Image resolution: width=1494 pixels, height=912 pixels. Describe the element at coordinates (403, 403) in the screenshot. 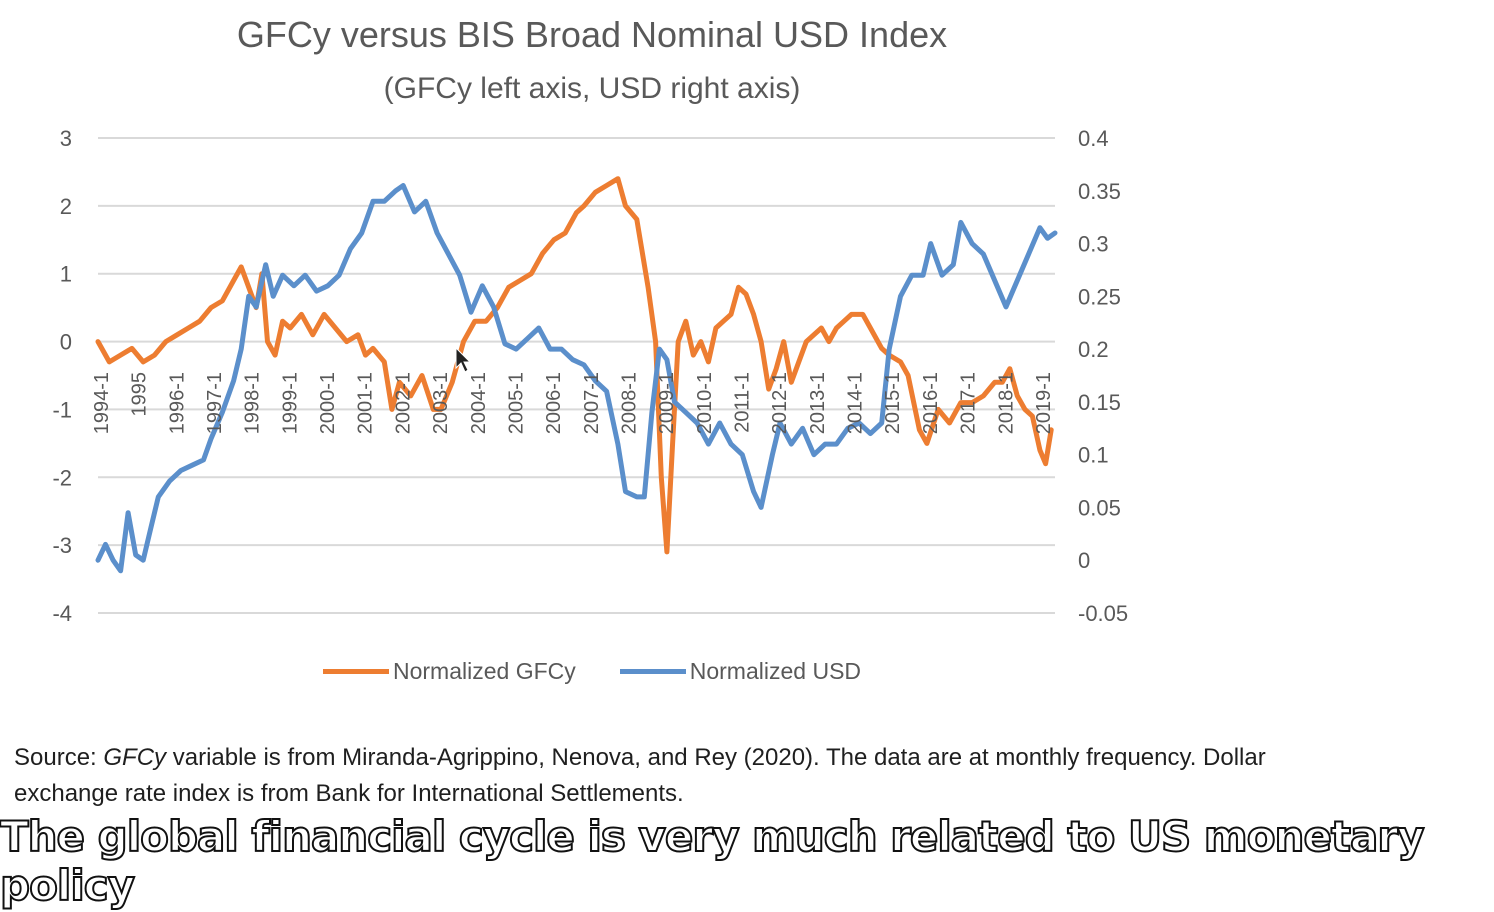

I see `x-tick-label: 2002-1` at that location.